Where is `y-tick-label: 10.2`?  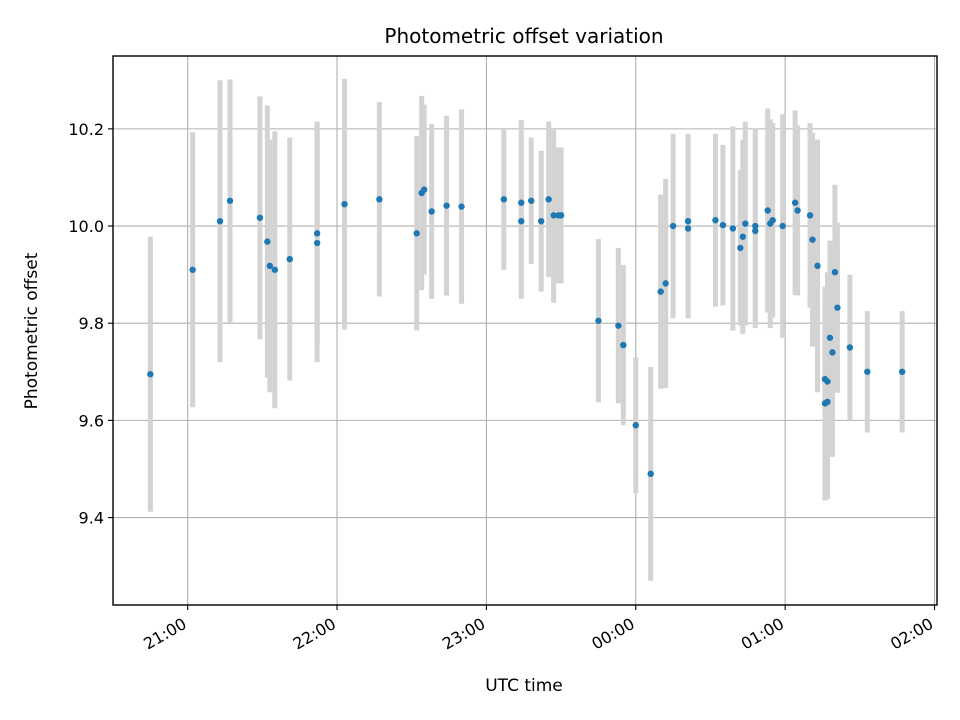 y-tick-label: 10.2 is located at coordinates (86, 129).